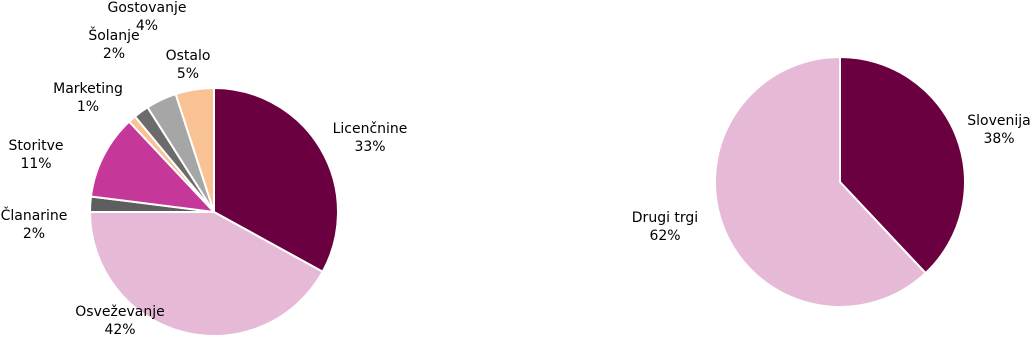 Image resolution: width=1032 pixels, height=364 pixels. What do you see at coordinates (370, 129) in the screenshot?
I see `slice-name: Licenčnine` at bounding box center [370, 129].